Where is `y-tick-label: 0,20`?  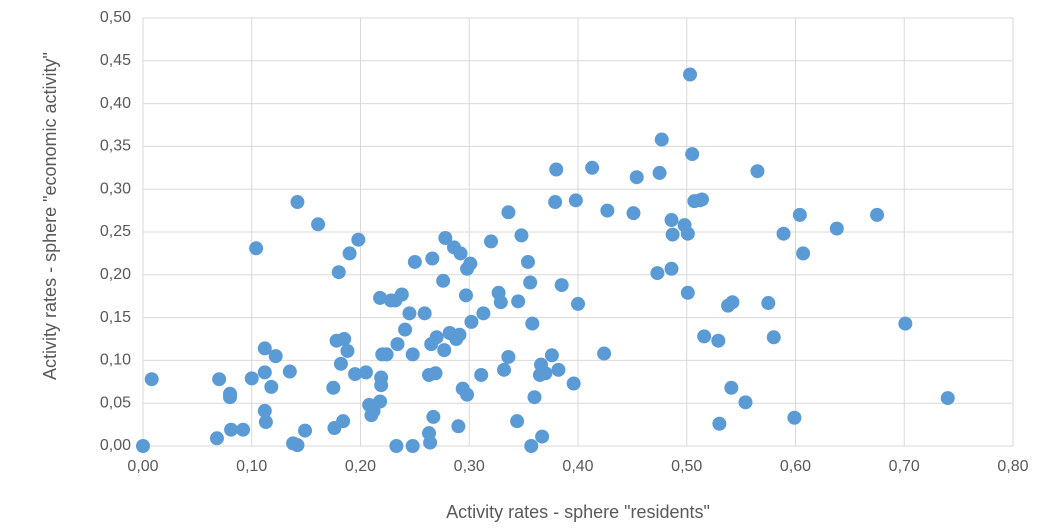
y-tick-label: 0,20 is located at coordinates (115, 274).